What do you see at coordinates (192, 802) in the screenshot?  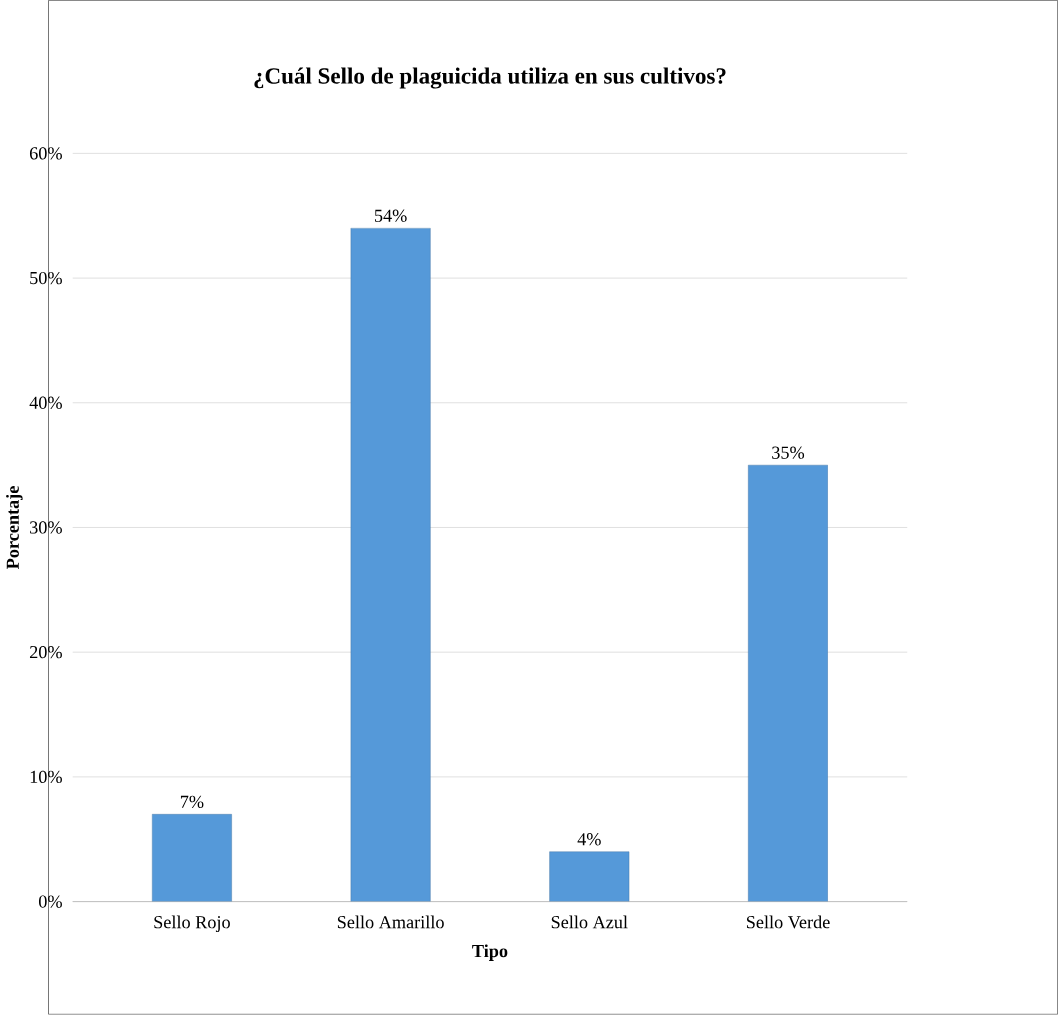 I see `data-label: 7%` at bounding box center [192, 802].